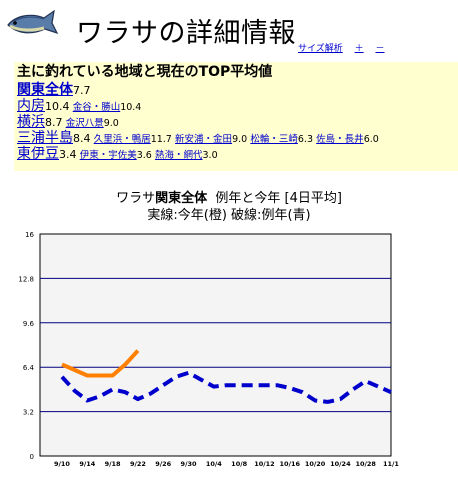 This screenshot has height=485, width=458. What do you see at coordinates (371, 139) in the screenshot?
I see `port-average-value: 6.0` at bounding box center [371, 139].